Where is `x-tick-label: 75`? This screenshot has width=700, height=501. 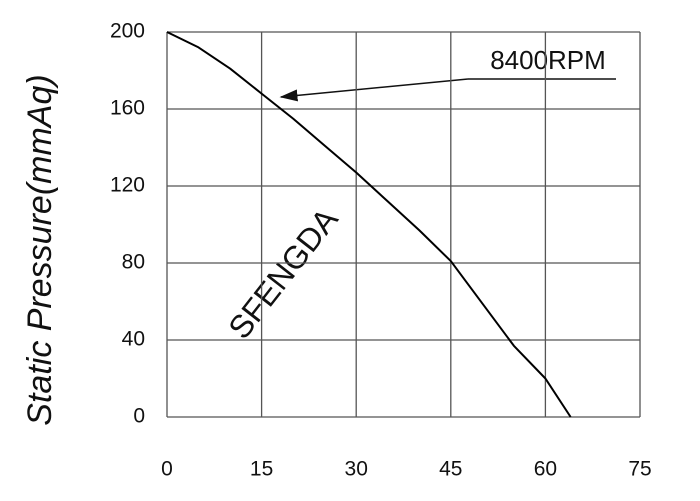 x-tick-label: 75 is located at coordinates (639, 469).